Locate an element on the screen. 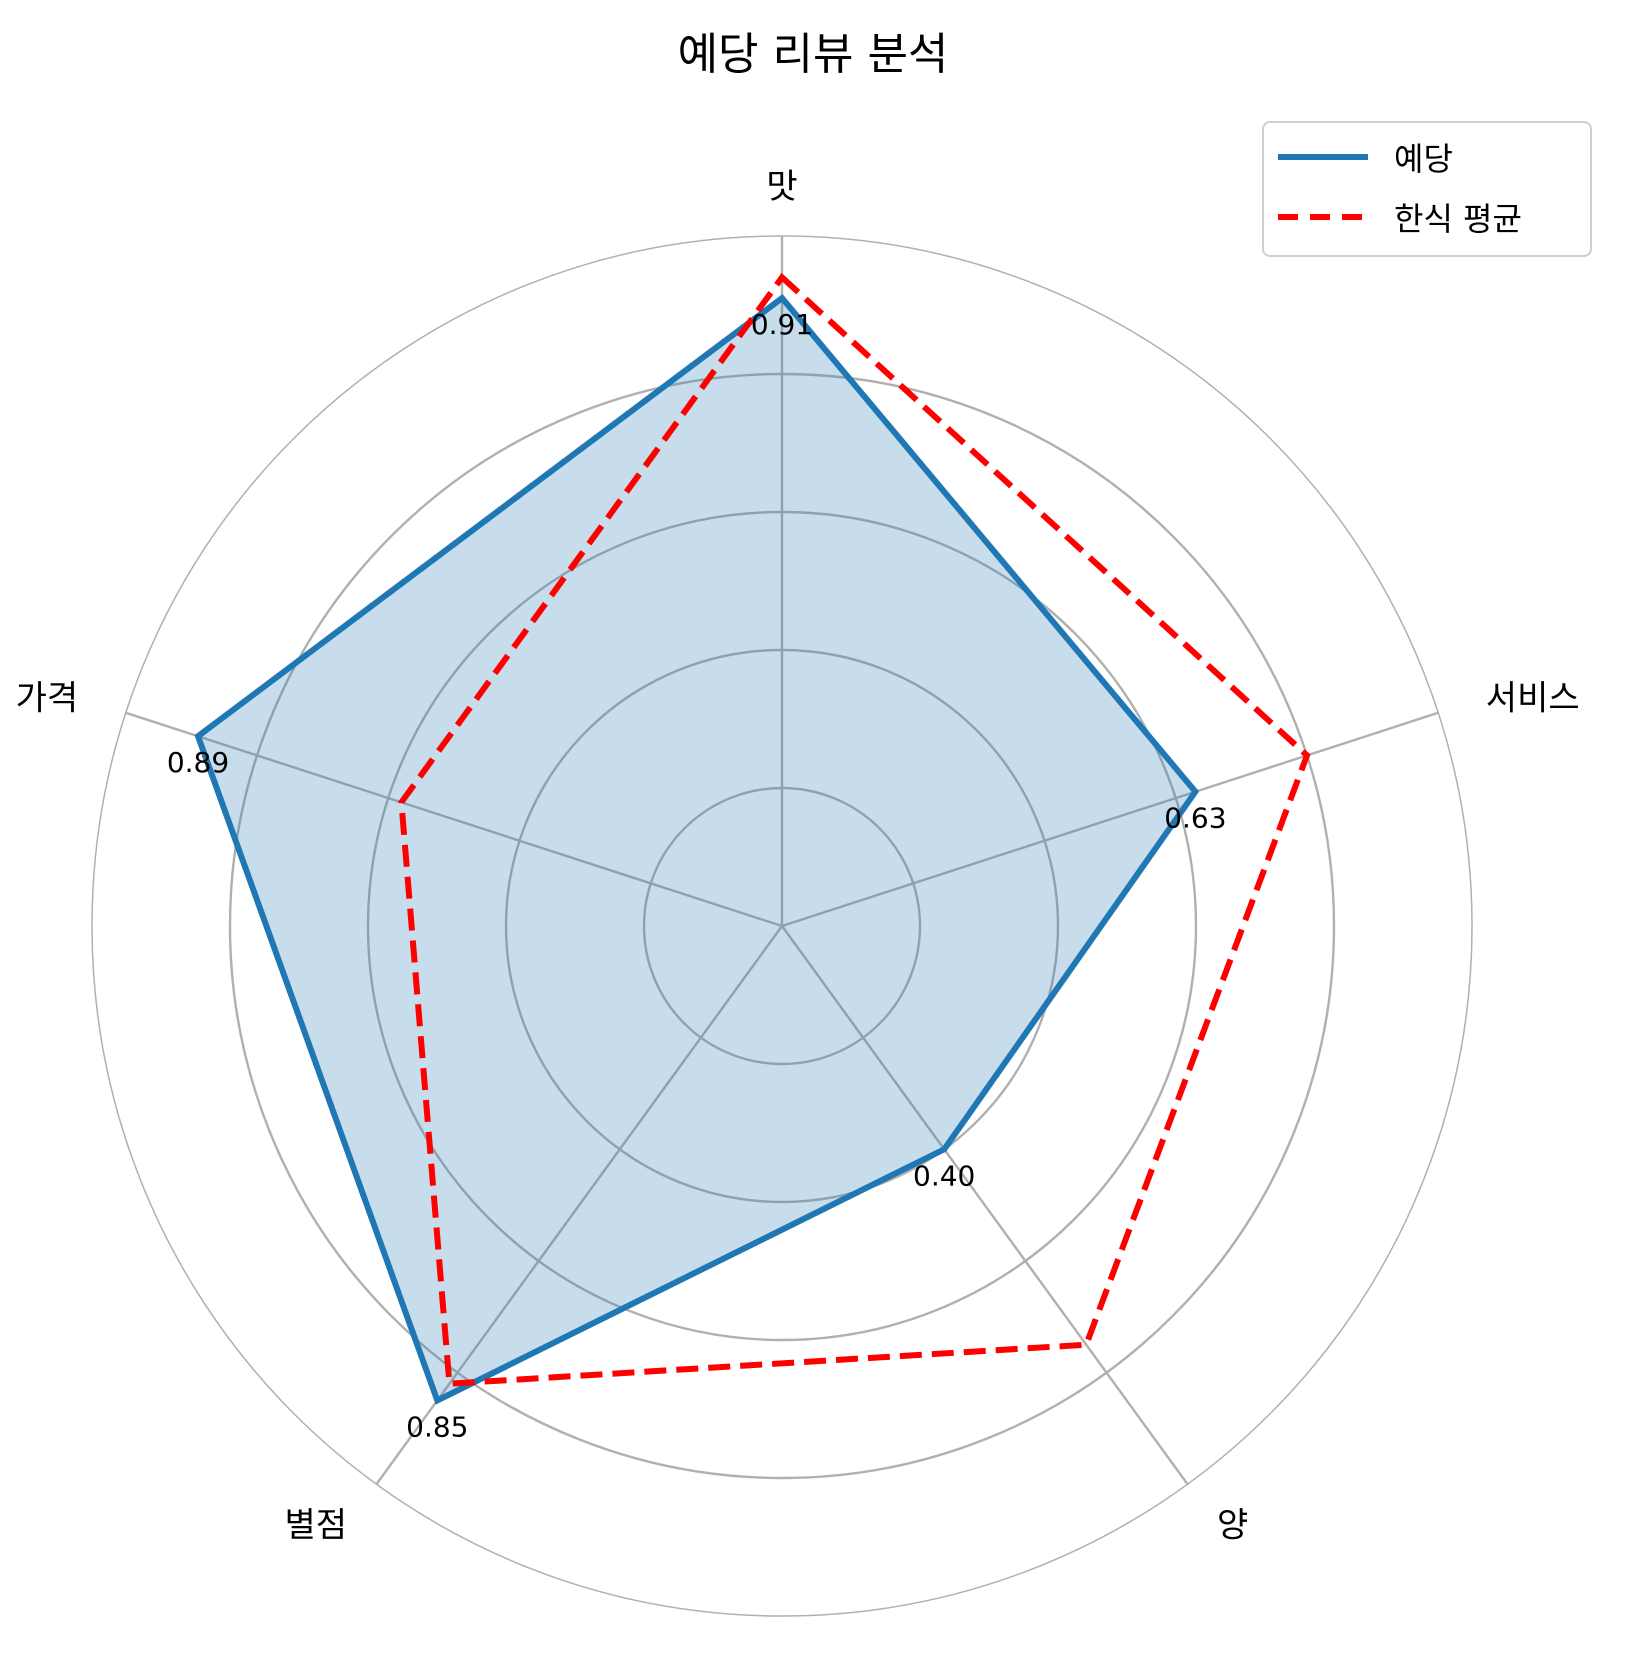  category-label: 별점 is located at coordinates (315, 1526).